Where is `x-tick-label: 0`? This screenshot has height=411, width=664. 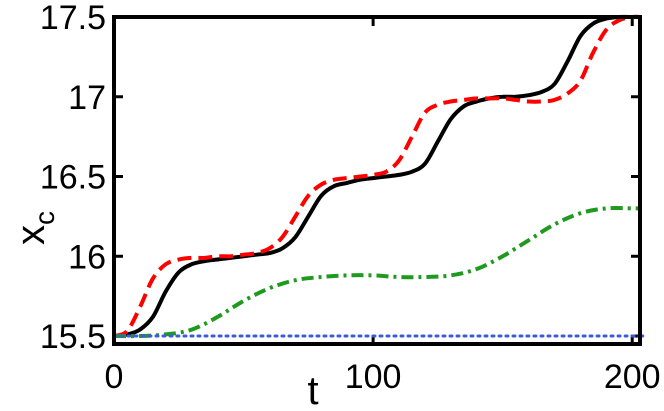 x-tick-label: 0 is located at coordinates (114, 377).